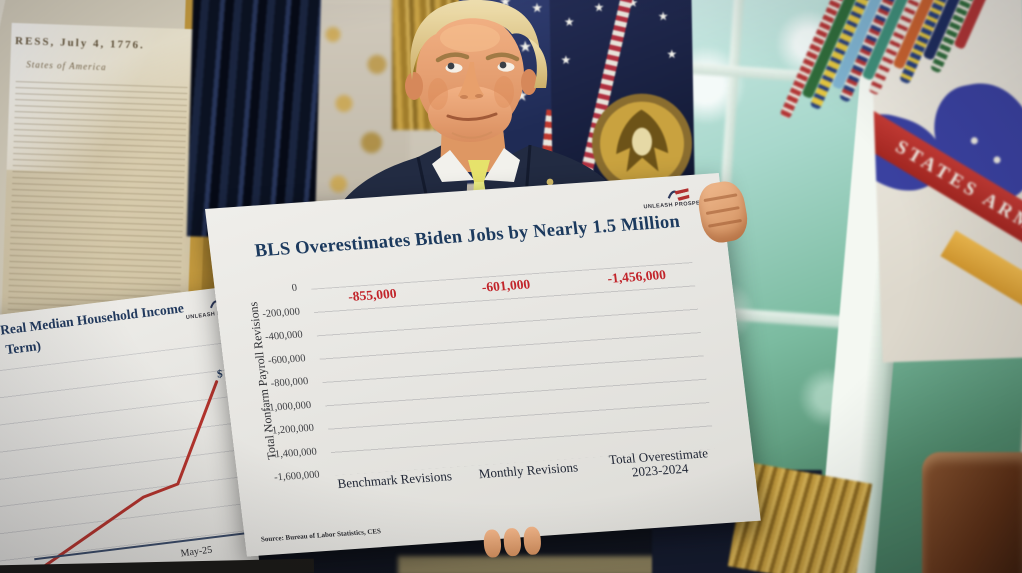 The width and height of the screenshot is (1022, 573). I want to click on y-tick-label: -1,600,000, so click(297, 476).